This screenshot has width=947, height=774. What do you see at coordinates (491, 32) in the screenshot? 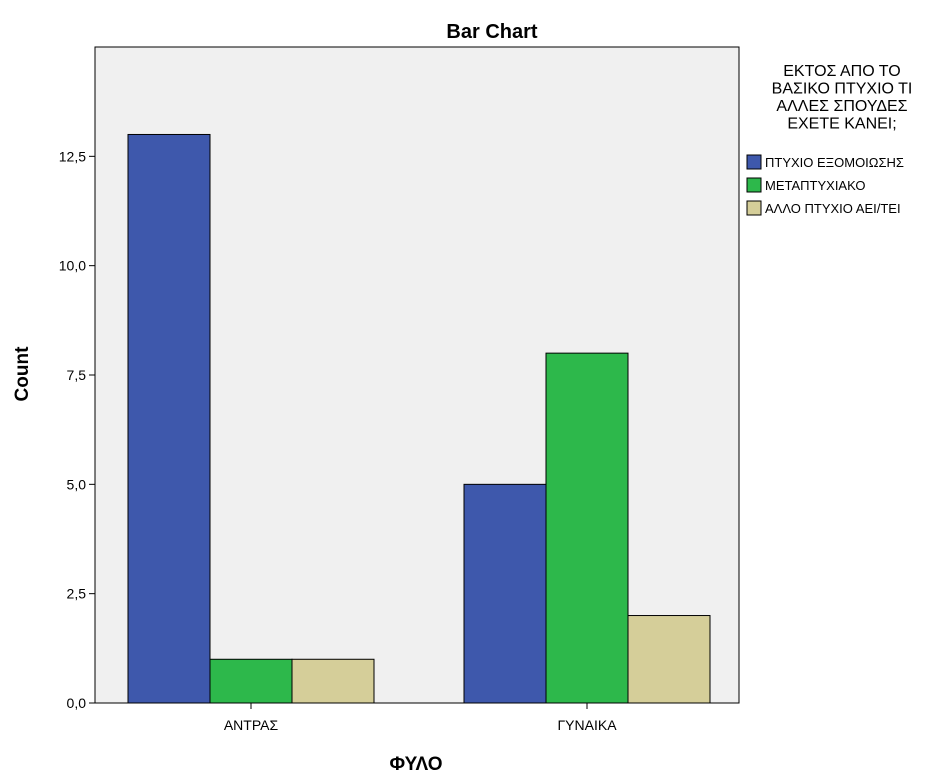
I see `chart-title: Bar Chart` at bounding box center [491, 32].